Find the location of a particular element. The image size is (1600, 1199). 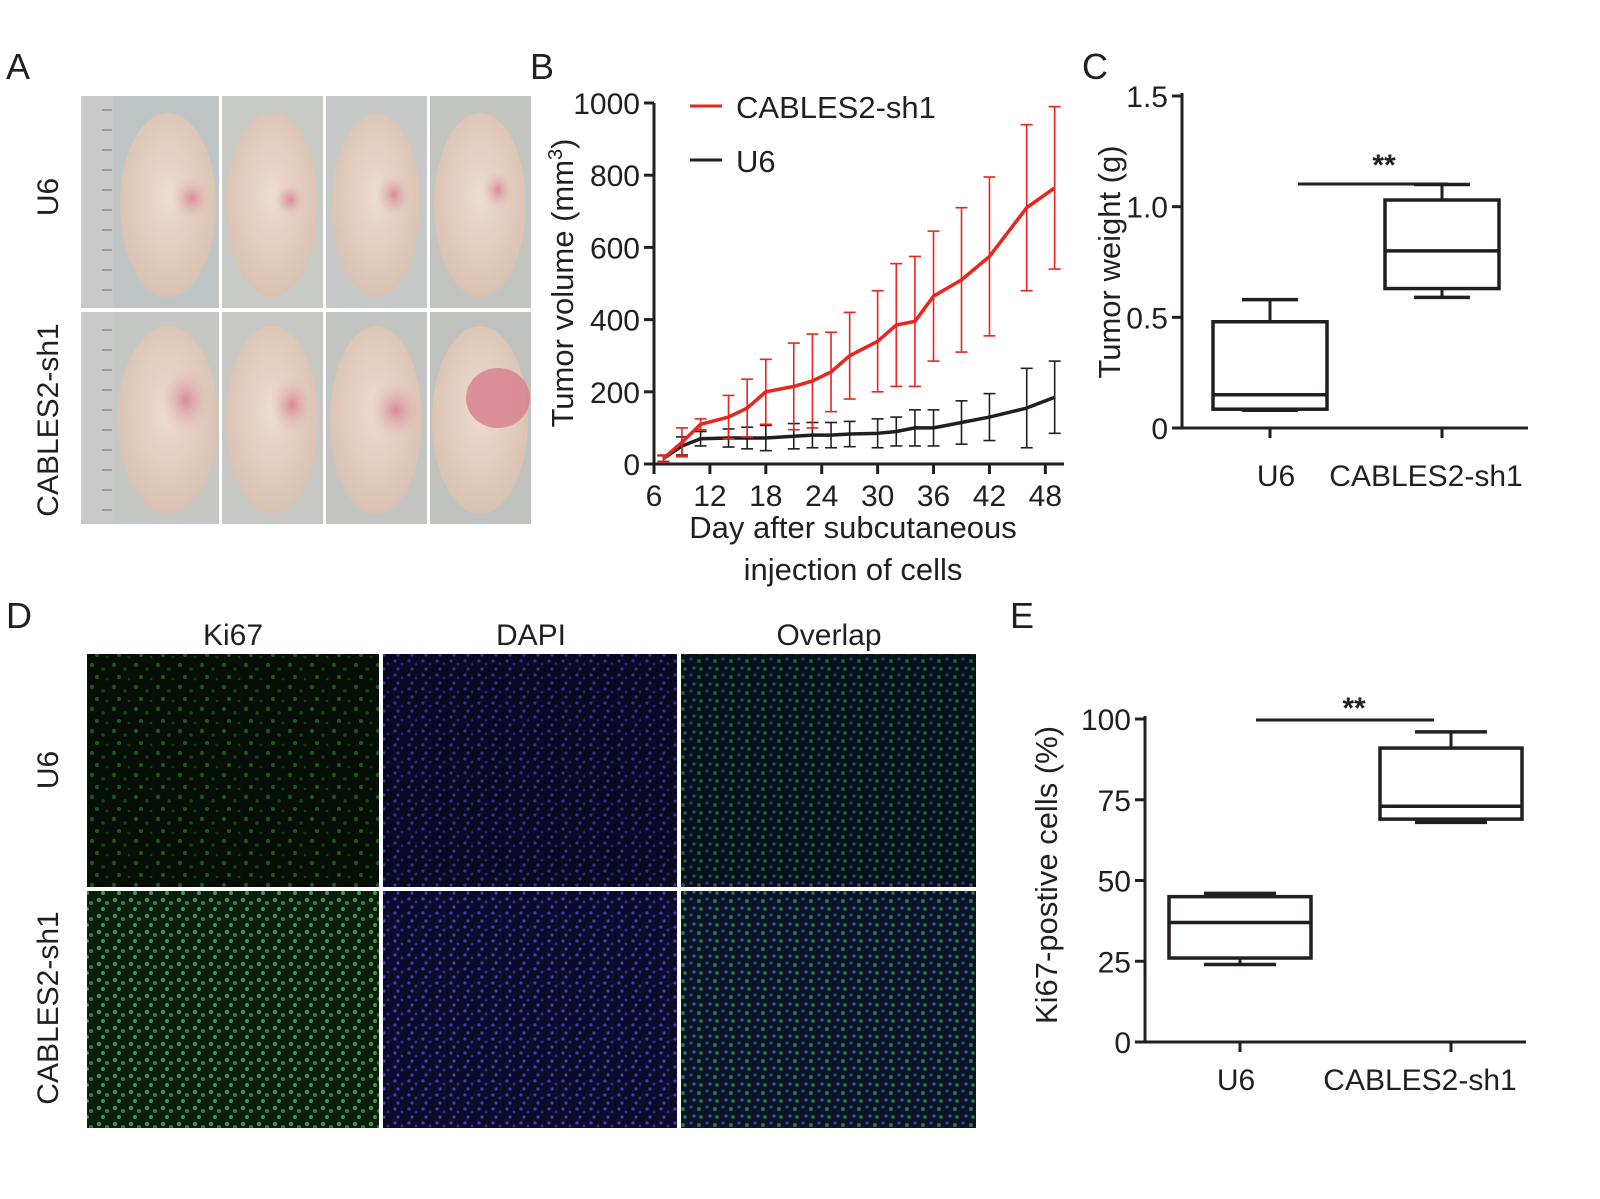

micro-sh1-ki67 is located at coordinates (233, 1009).